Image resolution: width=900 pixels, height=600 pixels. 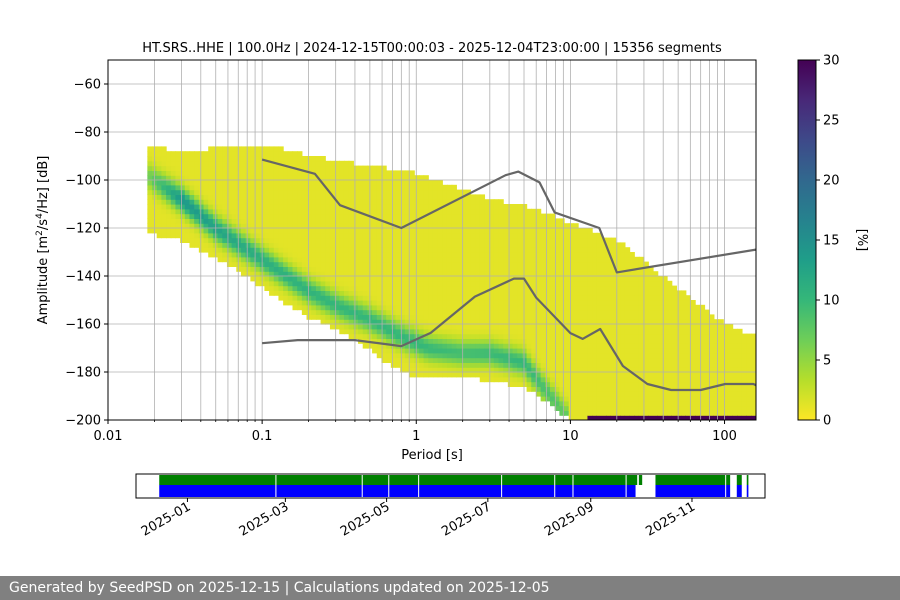 What do you see at coordinates (831, 61) in the screenshot?
I see `colorbar-tick-label: 30` at bounding box center [831, 61].